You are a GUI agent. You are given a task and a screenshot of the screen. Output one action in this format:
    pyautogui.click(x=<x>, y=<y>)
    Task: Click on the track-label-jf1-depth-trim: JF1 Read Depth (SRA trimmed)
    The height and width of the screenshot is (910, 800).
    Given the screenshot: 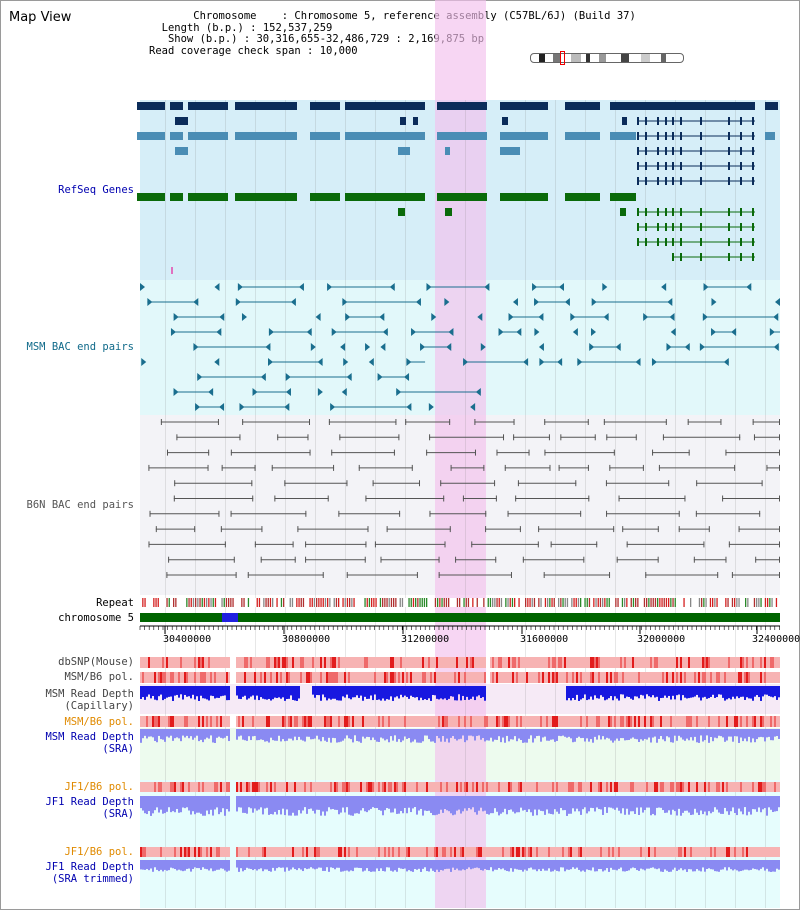 What is the action you would take?
    pyautogui.click(x=89, y=873)
    